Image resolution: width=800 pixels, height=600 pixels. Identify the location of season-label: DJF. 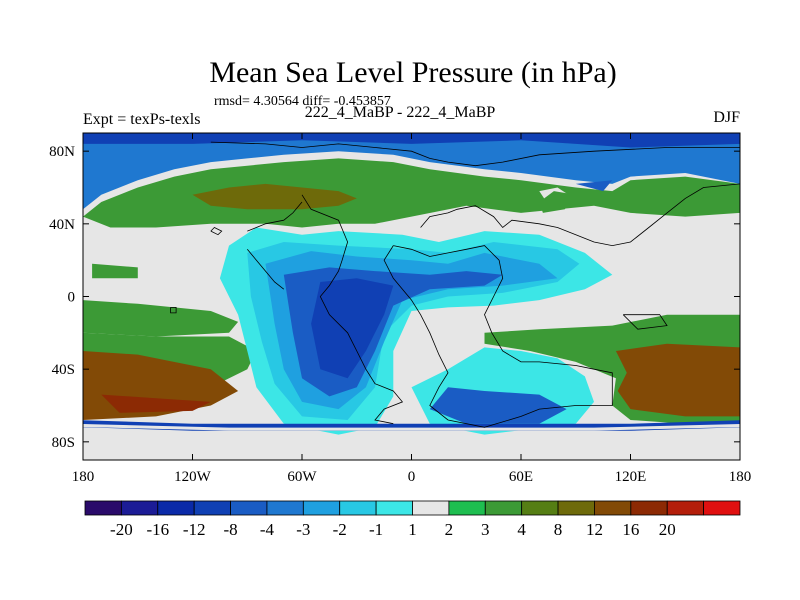
(726, 117).